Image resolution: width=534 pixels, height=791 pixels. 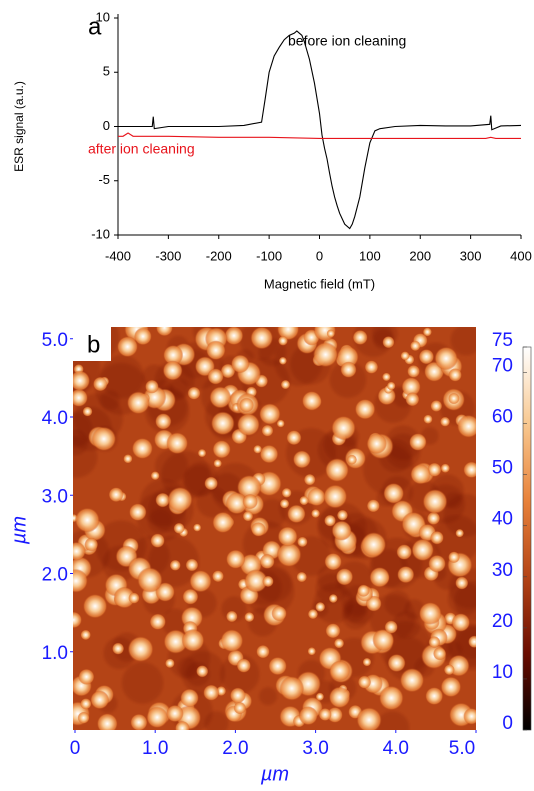 I want to click on y-tick-label: 4.0, so click(x=55, y=418).